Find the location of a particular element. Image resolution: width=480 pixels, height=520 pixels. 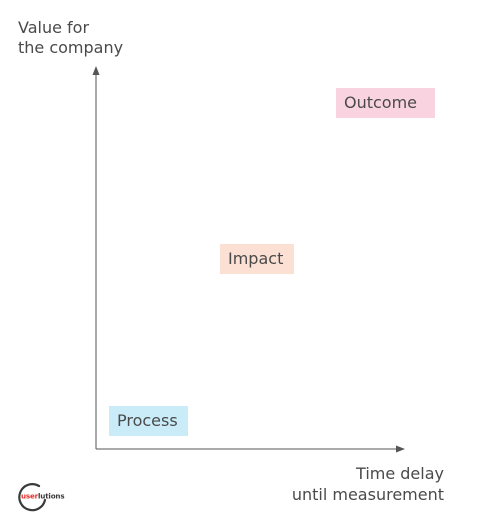

x-axis-label-line-1: Time delay is located at coordinates (400, 473).